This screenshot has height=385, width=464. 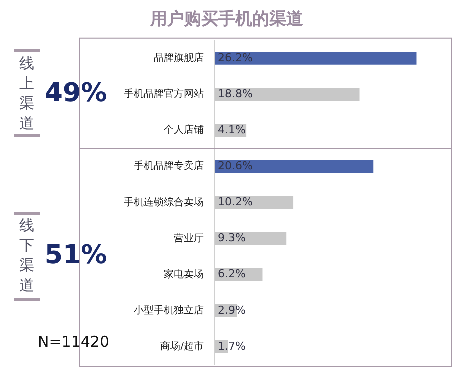 I want to click on data-label: 2.9%, so click(x=232, y=310).